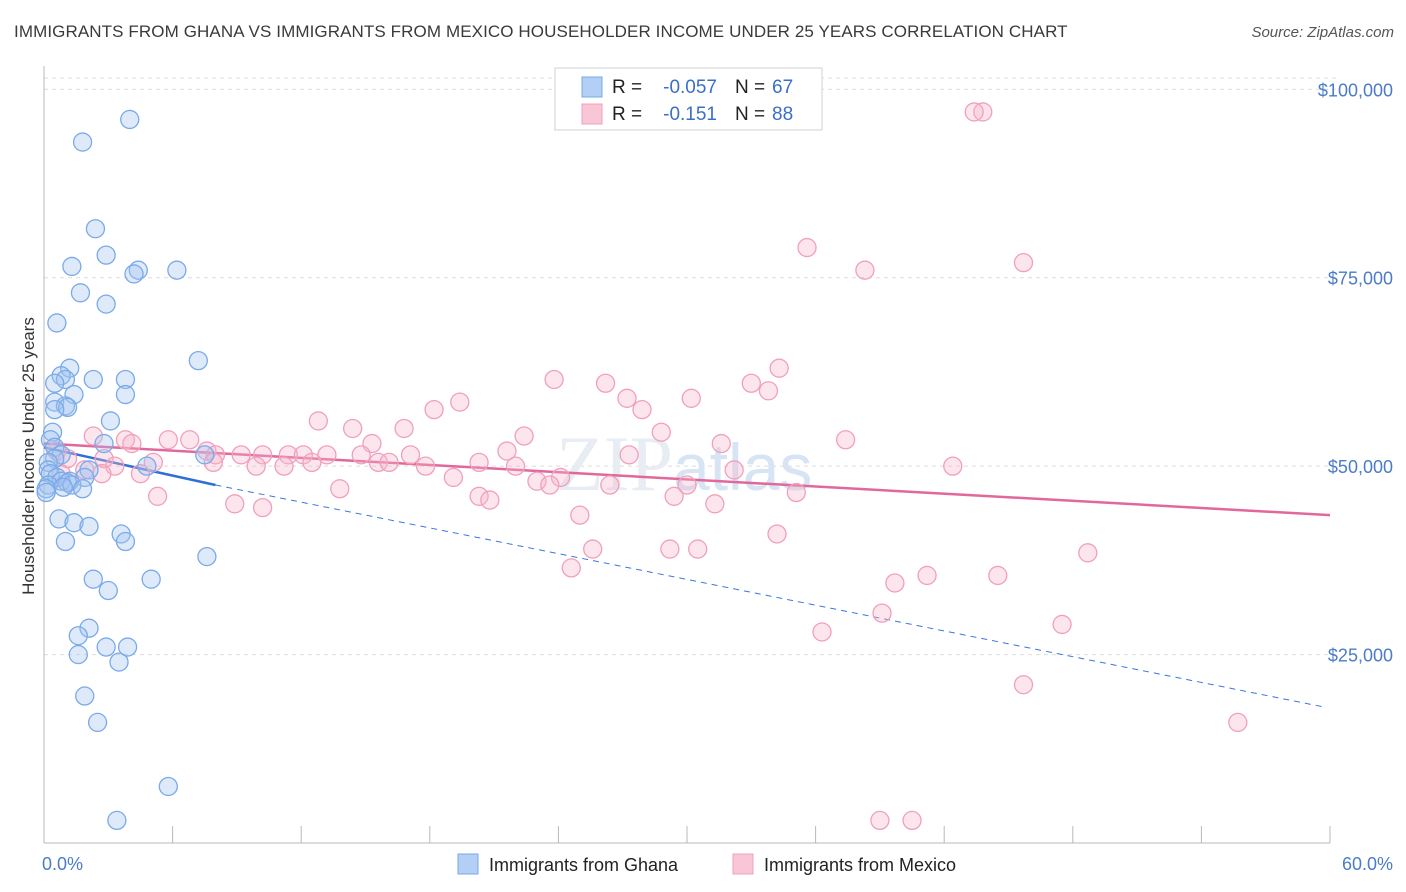 The height and width of the screenshot is (892, 1406). I want to click on legend-n-label: N =, so click(750, 87).